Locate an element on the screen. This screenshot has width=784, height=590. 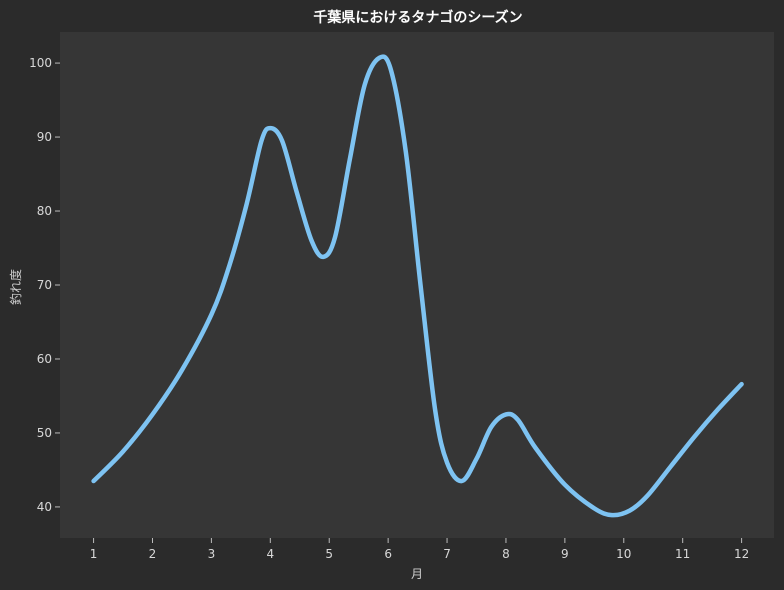
chart-title: 千葉県におけるタナゴのシーズン is located at coordinates (417, 17).